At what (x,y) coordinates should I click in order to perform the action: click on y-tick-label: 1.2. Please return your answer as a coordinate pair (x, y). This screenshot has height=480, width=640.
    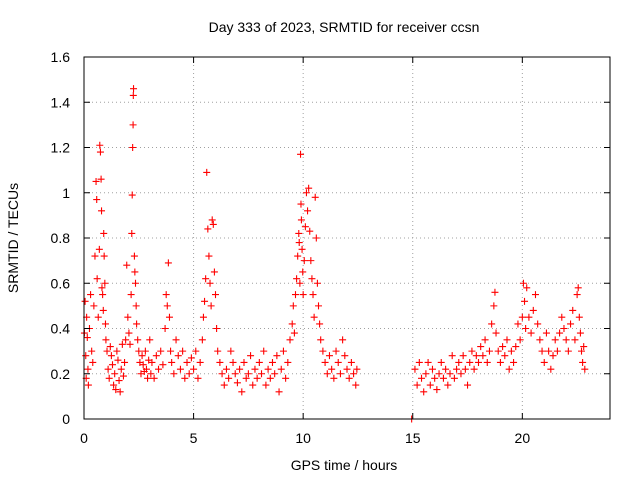
    Looking at the image, I should click on (61, 148).